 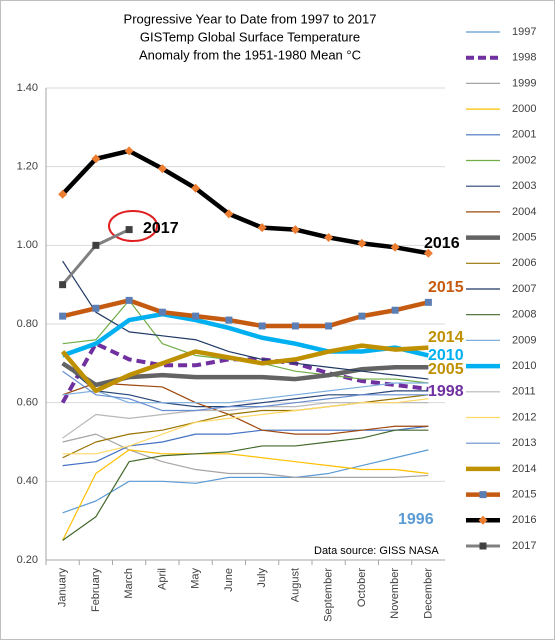 I want to click on x-tick-label: February, so click(x=96, y=590).